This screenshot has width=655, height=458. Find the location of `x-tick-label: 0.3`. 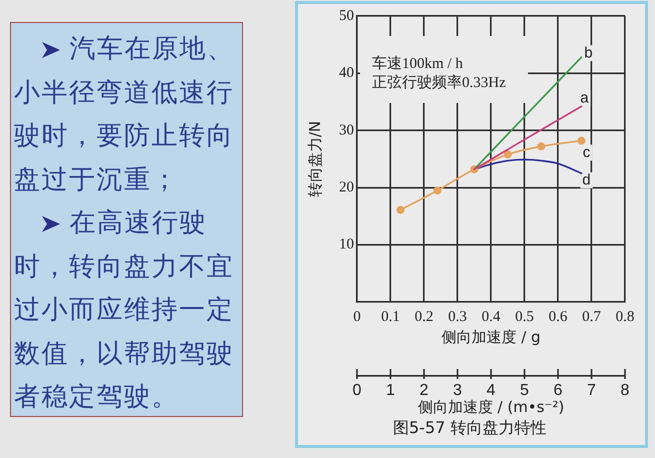

x-tick-label: 0.3 is located at coordinates (457, 316).